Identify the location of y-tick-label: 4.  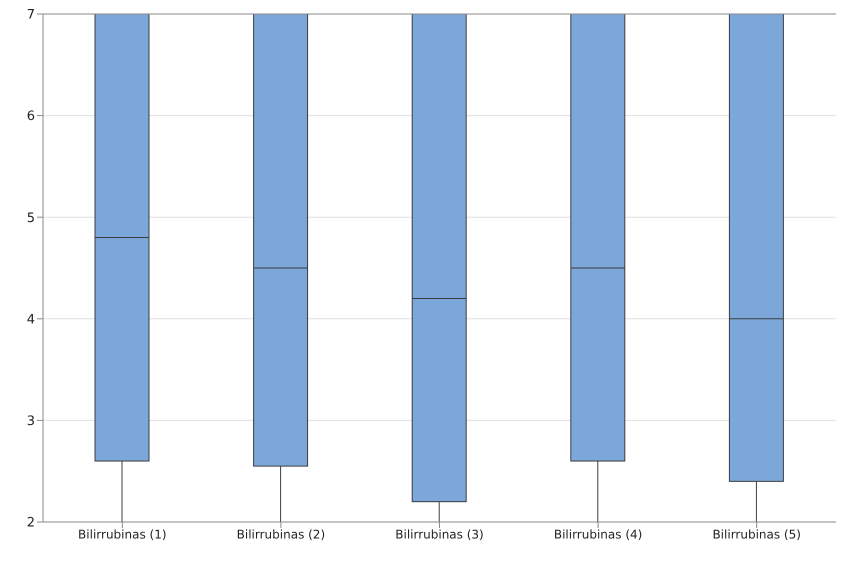
(30, 320).